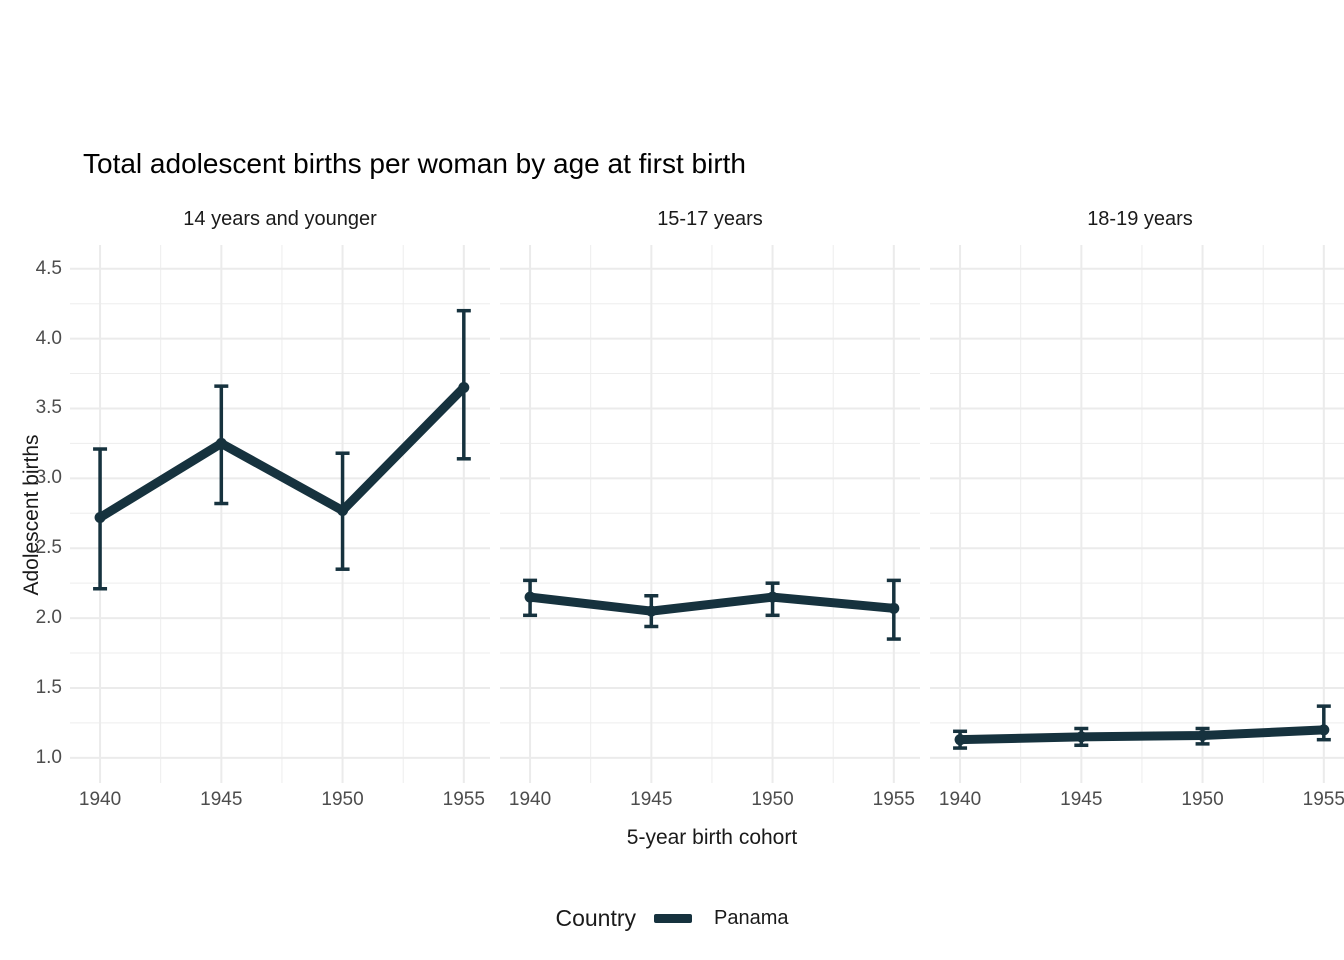 This screenshot has width=1344, height=960. Describe the element at coordinates (31, 515) in the screenshot. I see `y-axis-title: Adolescent births` at that location.